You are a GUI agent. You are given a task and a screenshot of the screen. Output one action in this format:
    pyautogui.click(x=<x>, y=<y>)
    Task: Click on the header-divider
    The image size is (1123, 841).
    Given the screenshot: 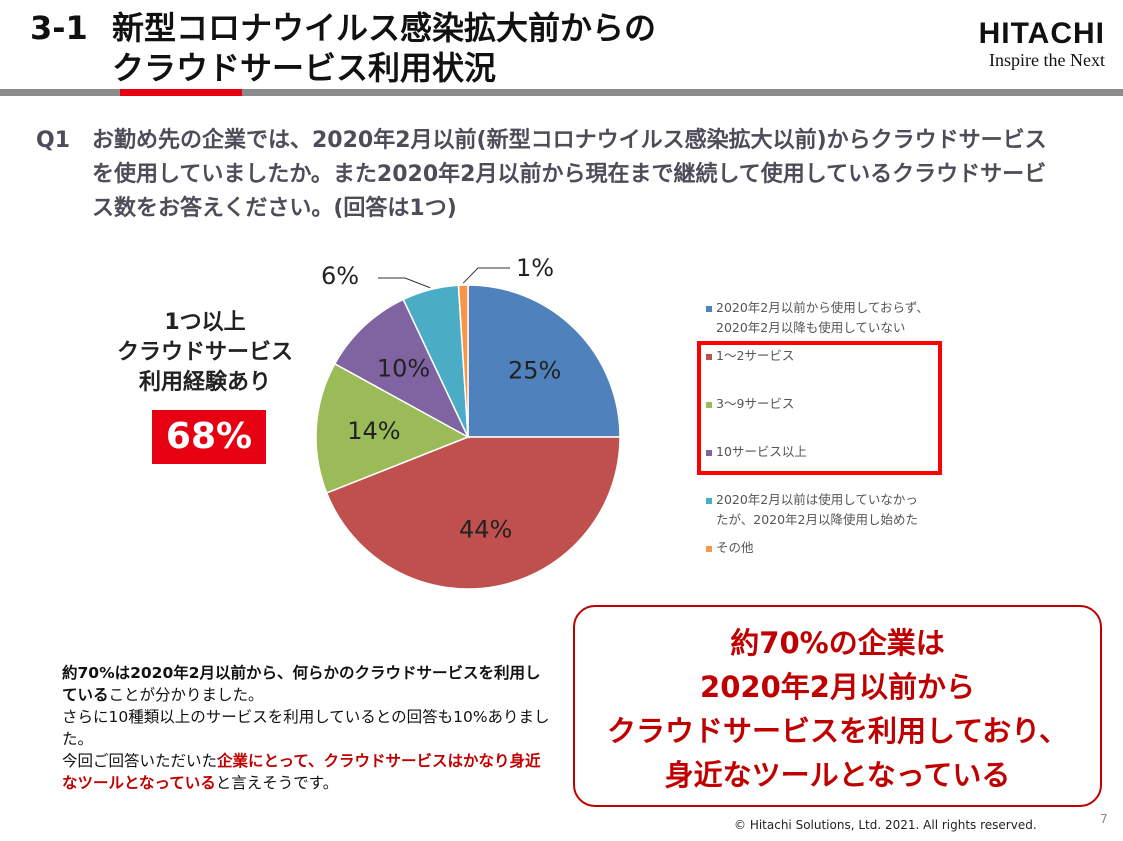 What is the action you would take?
    pyautogui.click(x=561, y=92)
    